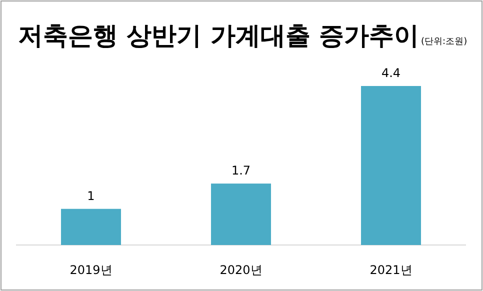  Describe the element at coordinates (219, 35) in the screenshot. I see `chart-title: 저축은행 상반기 가계대출 증가추이` at that location.